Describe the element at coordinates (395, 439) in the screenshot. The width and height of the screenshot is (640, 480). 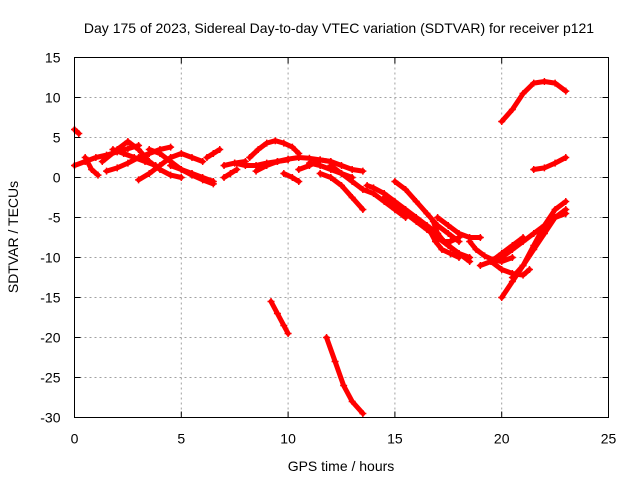
I see `x-tick-label: 15` at that location.